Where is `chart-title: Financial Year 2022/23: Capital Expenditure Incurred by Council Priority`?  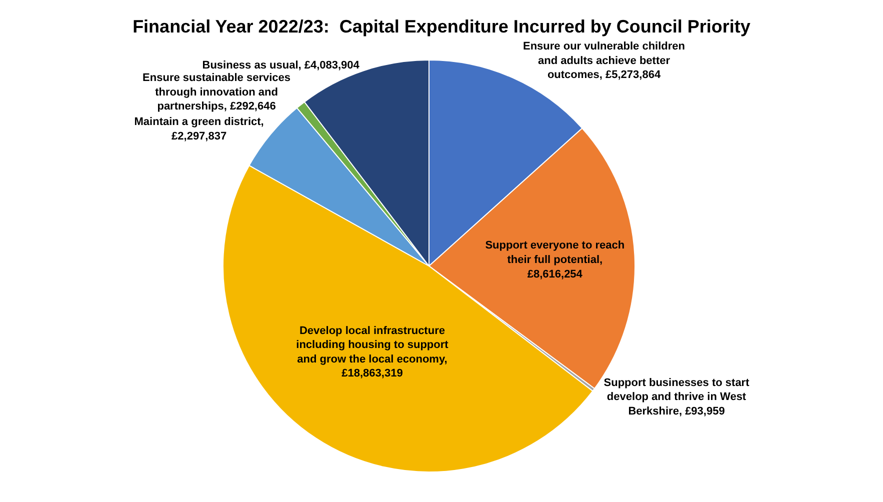
chart-title: Financial Year 2022/23: Capital Expenditure Incurred by Council Priority is located at coordinates (441, 26).